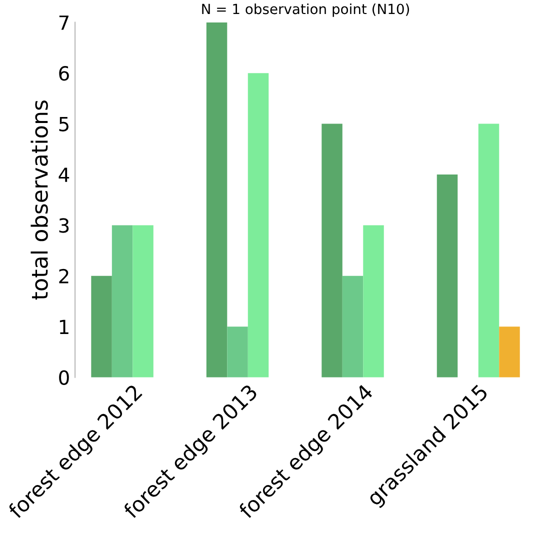 This screenshot has height=559, width=536. I want to click on y-tick-label: 7, so click(64, 23).